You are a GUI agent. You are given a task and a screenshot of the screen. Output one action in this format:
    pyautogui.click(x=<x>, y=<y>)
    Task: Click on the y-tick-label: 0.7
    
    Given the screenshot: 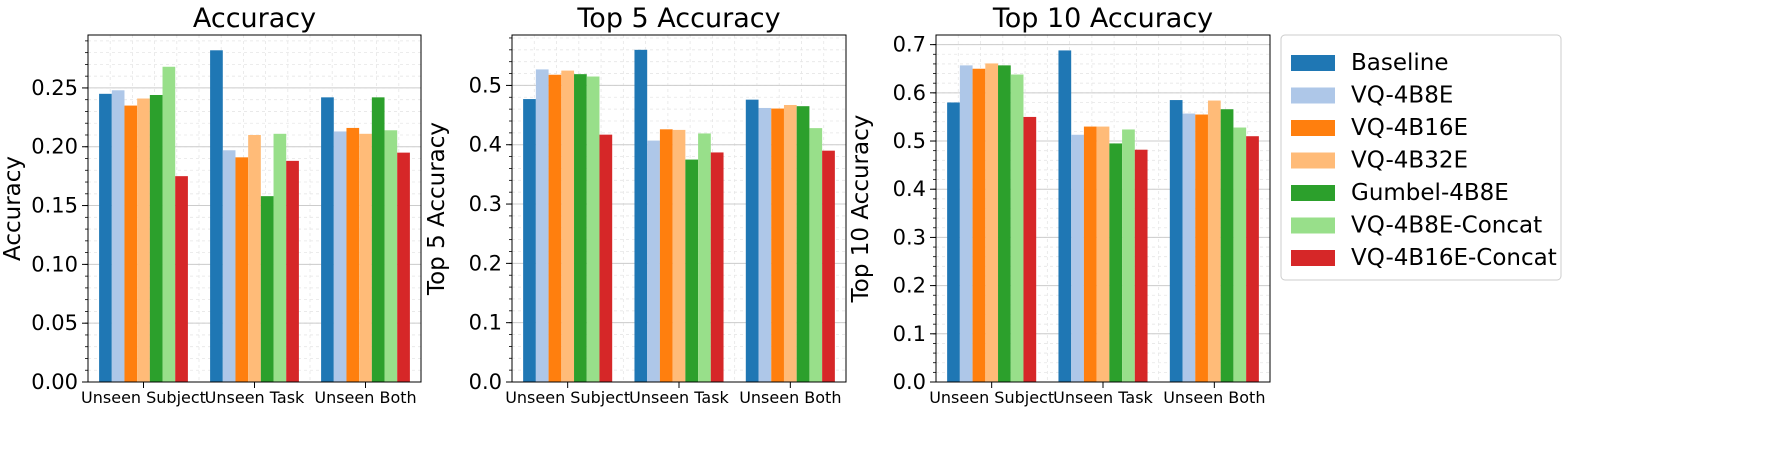 What is the action you would take?
    pyautogui.click(x=909, y=45)
    